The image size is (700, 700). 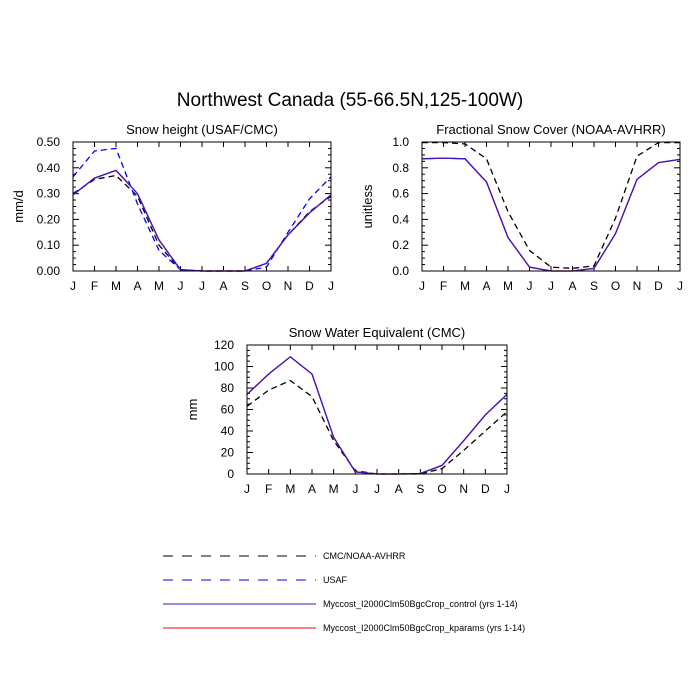 What do you see at coordinates (400, 142) in the screenshot?
I see `y-tick-label: 1.0` at bounding box center [400, 142].